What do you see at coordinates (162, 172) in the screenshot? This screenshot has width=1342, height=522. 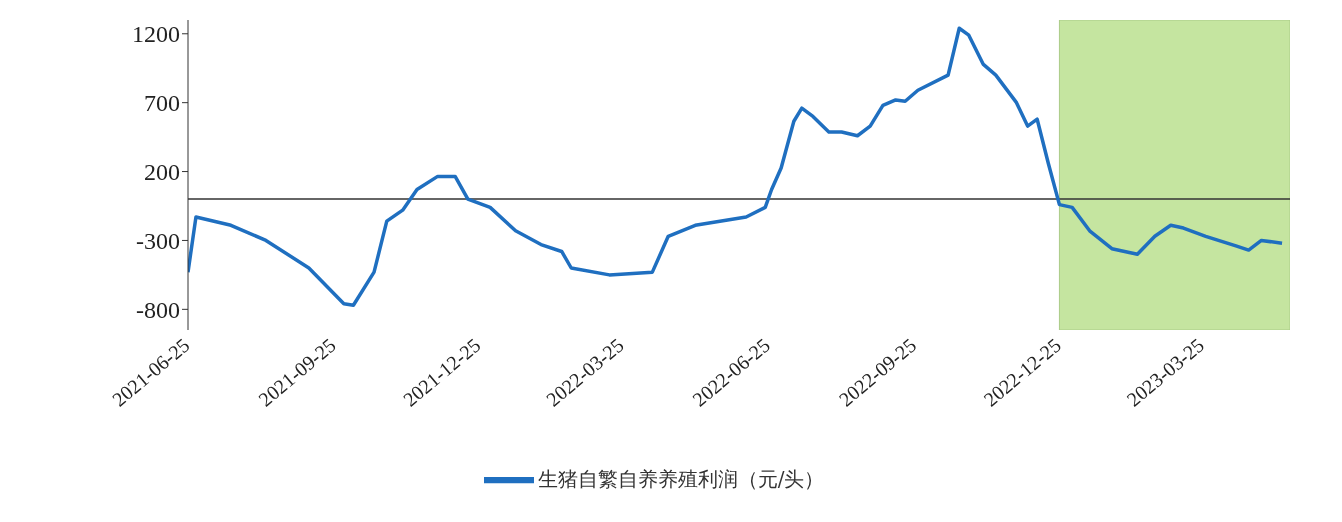 I see `y-tick-label: 200` at bounding box center [162, 172].